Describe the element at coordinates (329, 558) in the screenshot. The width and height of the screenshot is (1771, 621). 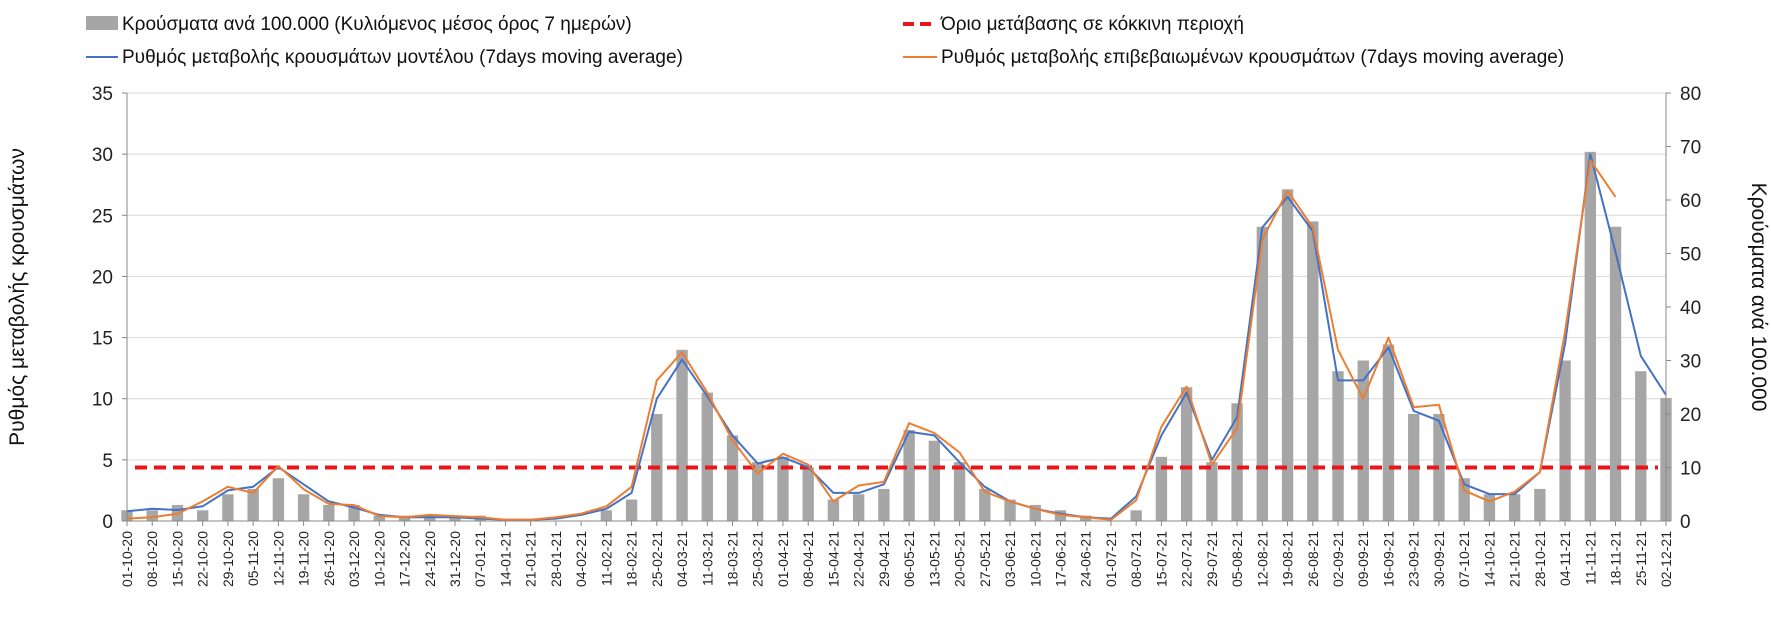
I see `x-tick-label: 26-11-20` at that location.